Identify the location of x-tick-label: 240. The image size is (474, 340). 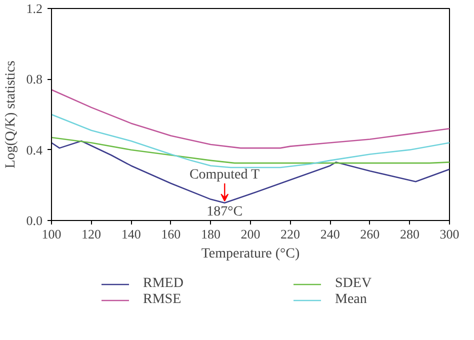
(330, 234).